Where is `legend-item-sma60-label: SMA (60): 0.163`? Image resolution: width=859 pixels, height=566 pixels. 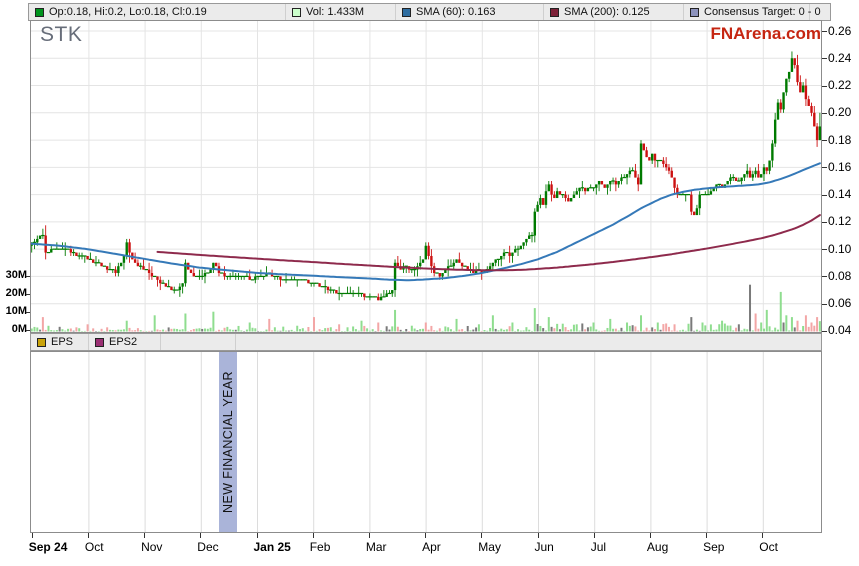 legend-item-sma60-label: SMA (60): 0.163 is located at coordinates (456, 12).